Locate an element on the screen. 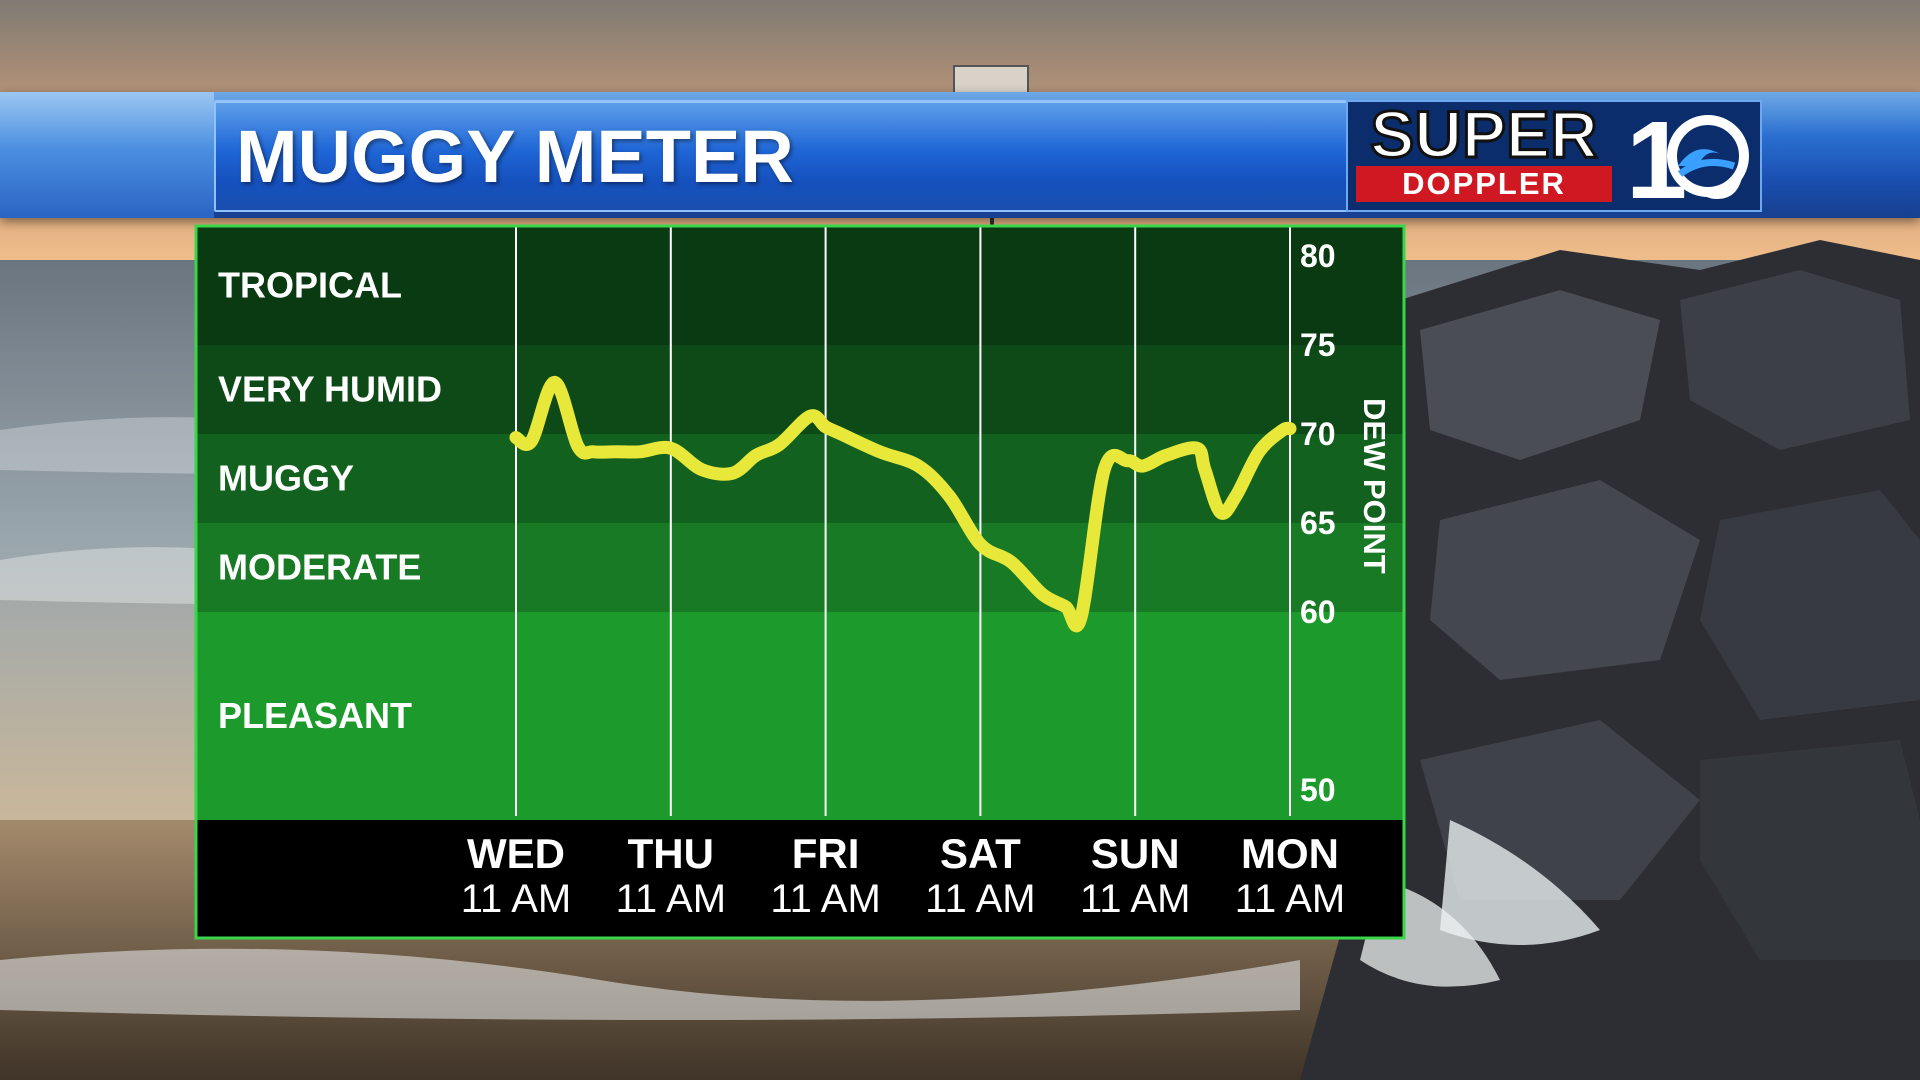 Image resolution: width=1920 pixels, height=1080 pixels. band-moderate is located at coordinates (800, 567).